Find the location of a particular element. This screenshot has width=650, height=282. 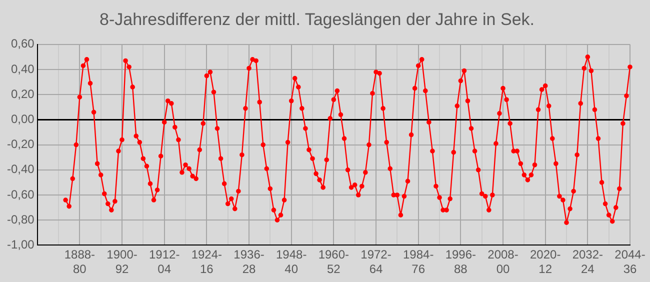

x-tick-label: 2008-00 is located at coordinates (503, 262).